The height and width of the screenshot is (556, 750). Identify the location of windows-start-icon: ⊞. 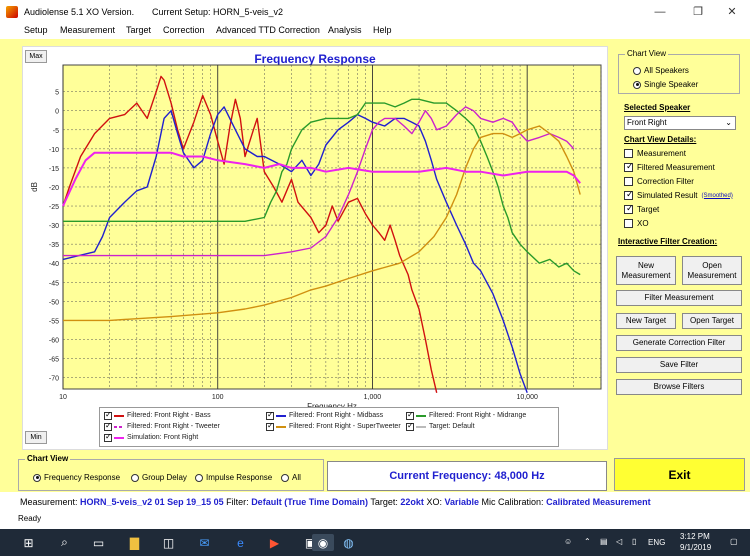
(28, 542).